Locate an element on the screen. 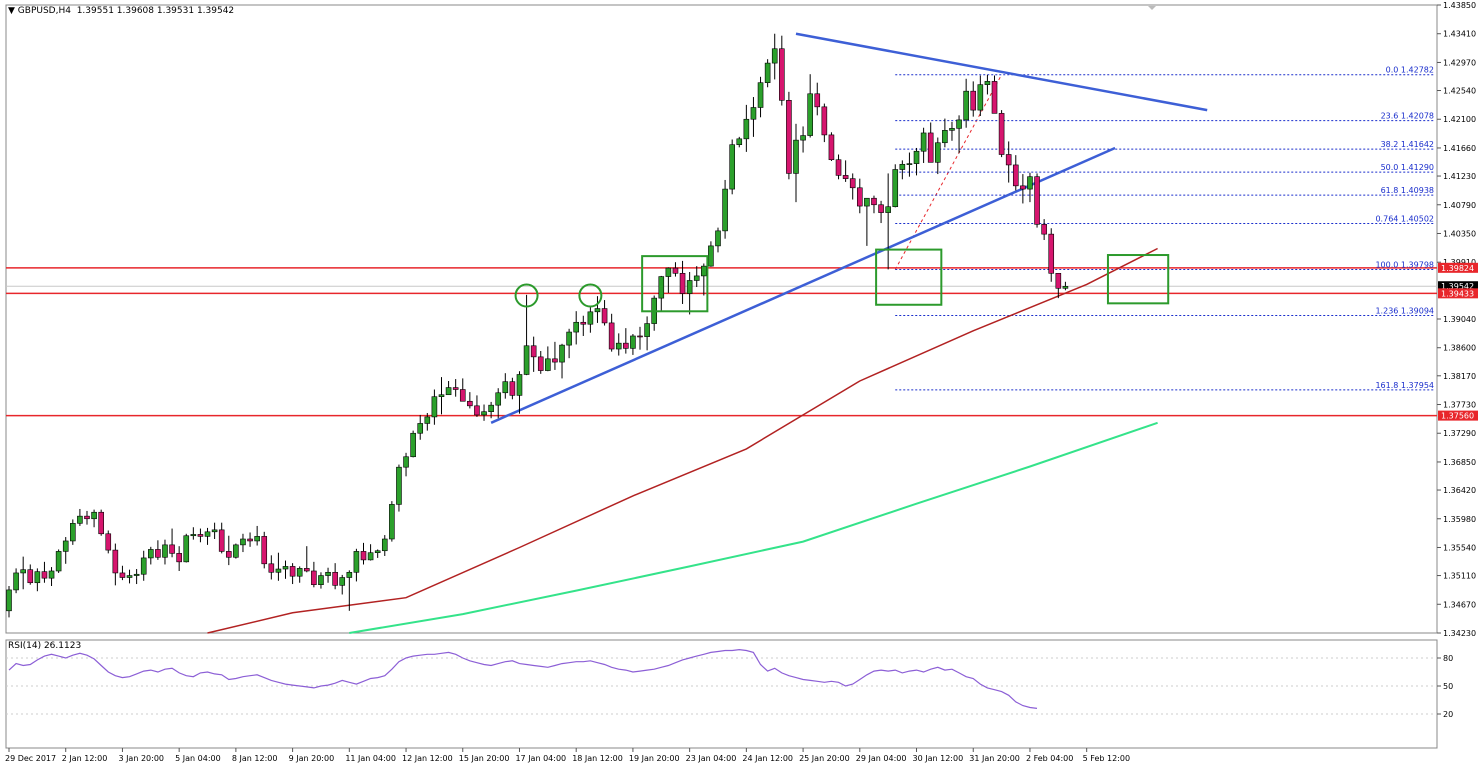 This screenshot has width=1480, height=776. x-tick-label: 29 Dec 2017 is located at coordinates (30, 758).